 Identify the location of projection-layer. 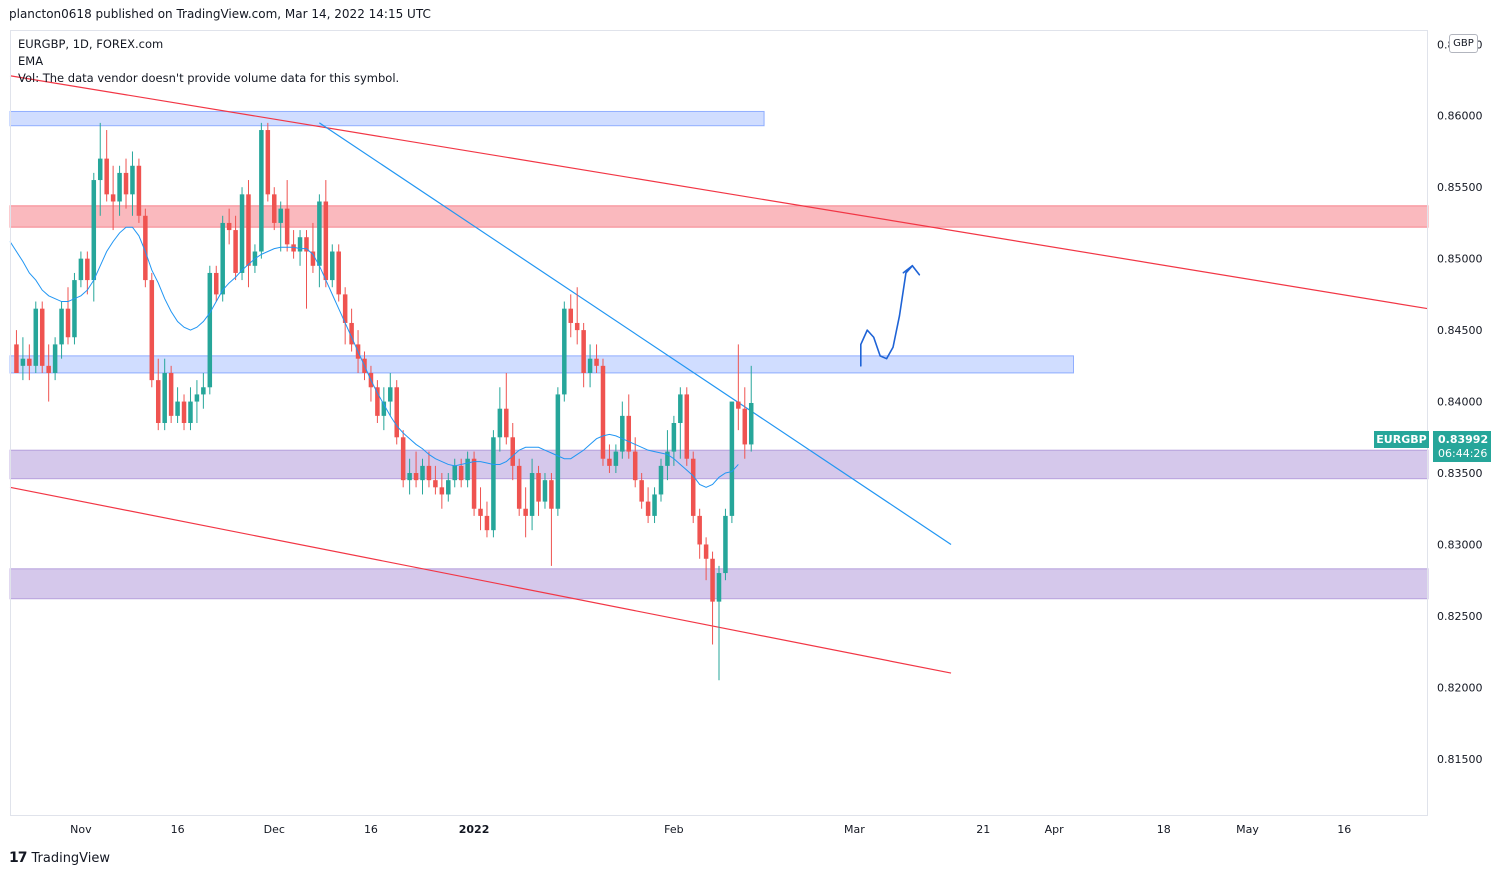
(890, 315).